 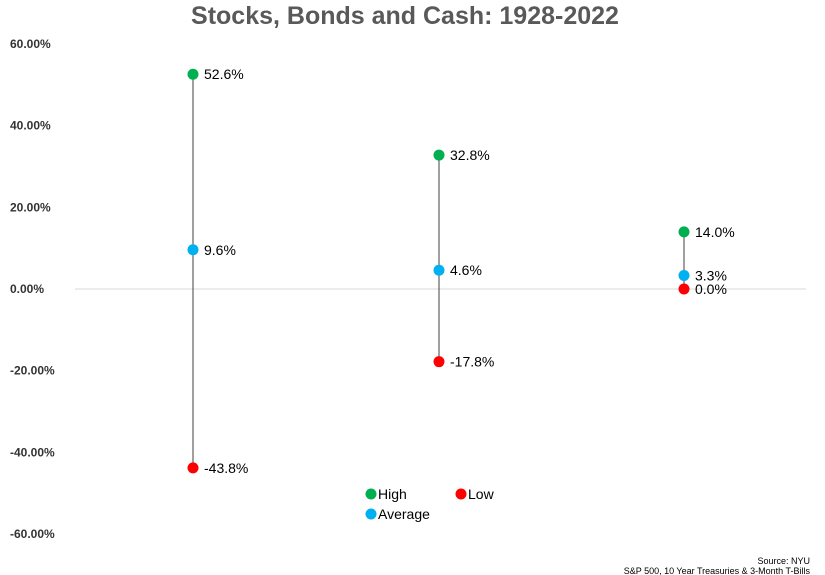 What do you see at coordinates (226, 468) in the screenshot?
I see `low-data-label: -43.8%` at bounding box center [226, 468].